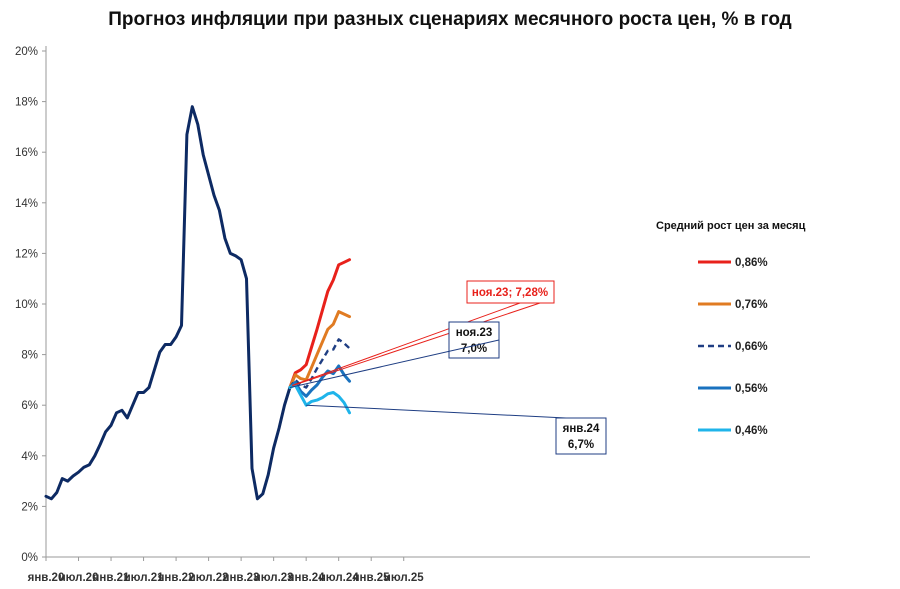 The height and width of the screenshot is (589, 900). What do you see at coordinates (46, 578) in the screenshot?
I see `x-tick-label: янв.20` at bounding box center [46, 578].